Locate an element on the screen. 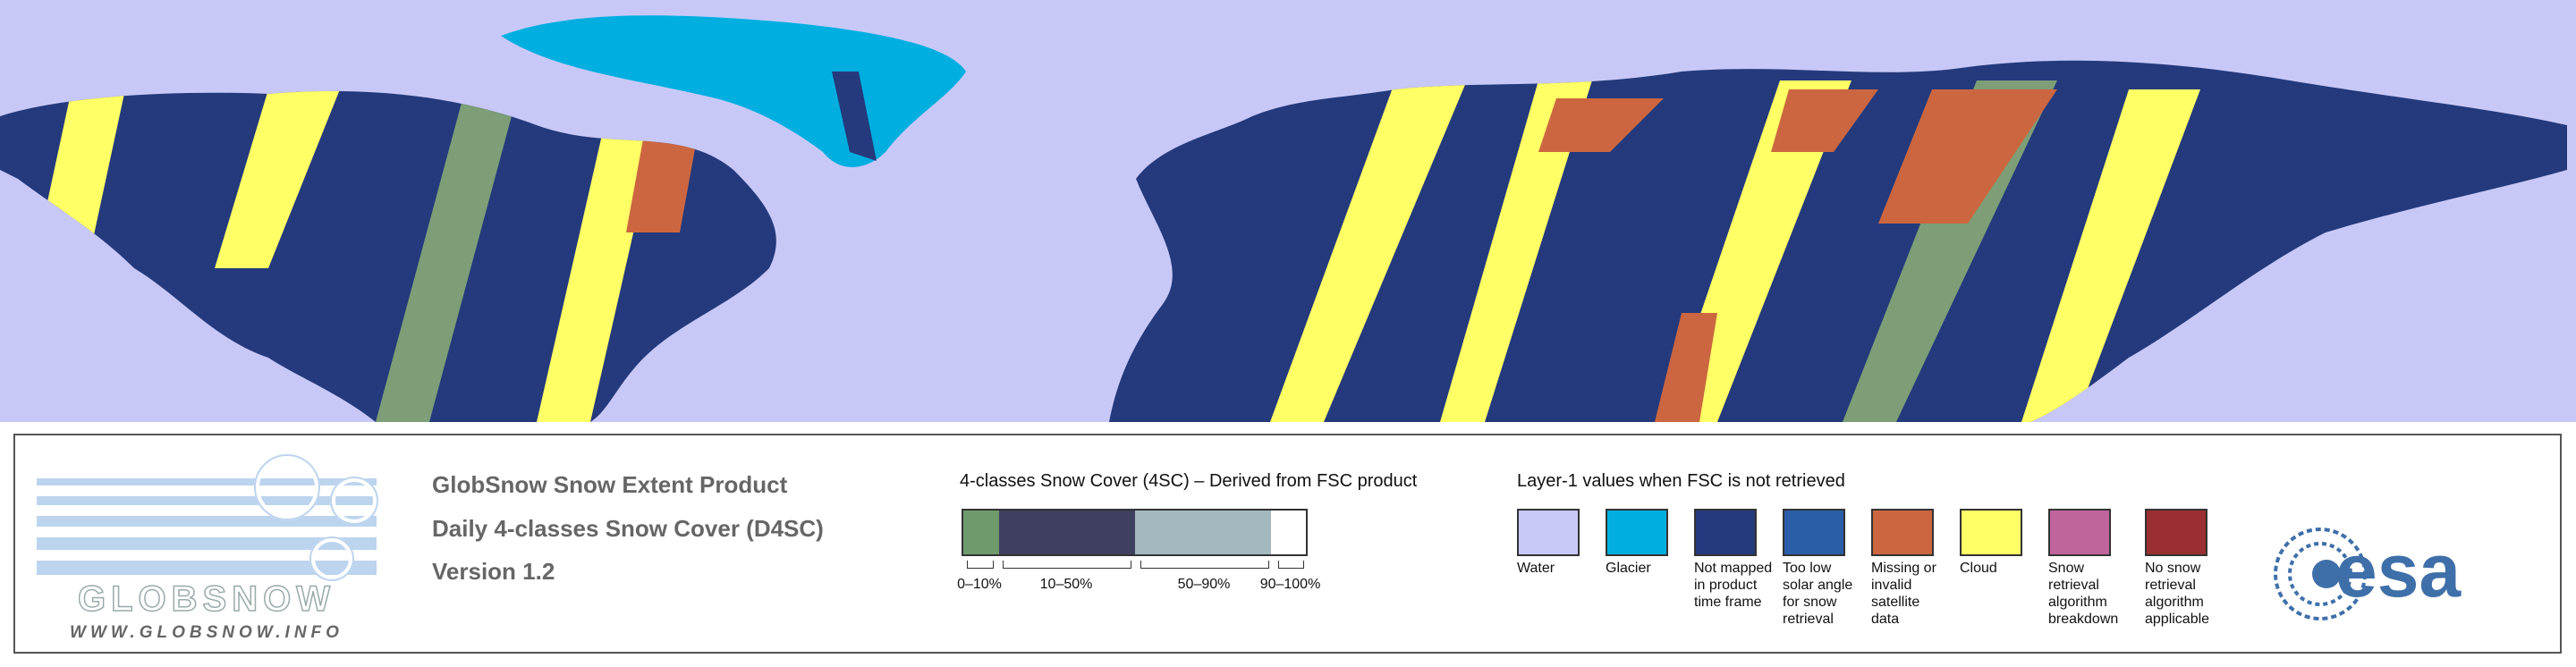  greenland-unmapped is located at coordinates (854, 117).